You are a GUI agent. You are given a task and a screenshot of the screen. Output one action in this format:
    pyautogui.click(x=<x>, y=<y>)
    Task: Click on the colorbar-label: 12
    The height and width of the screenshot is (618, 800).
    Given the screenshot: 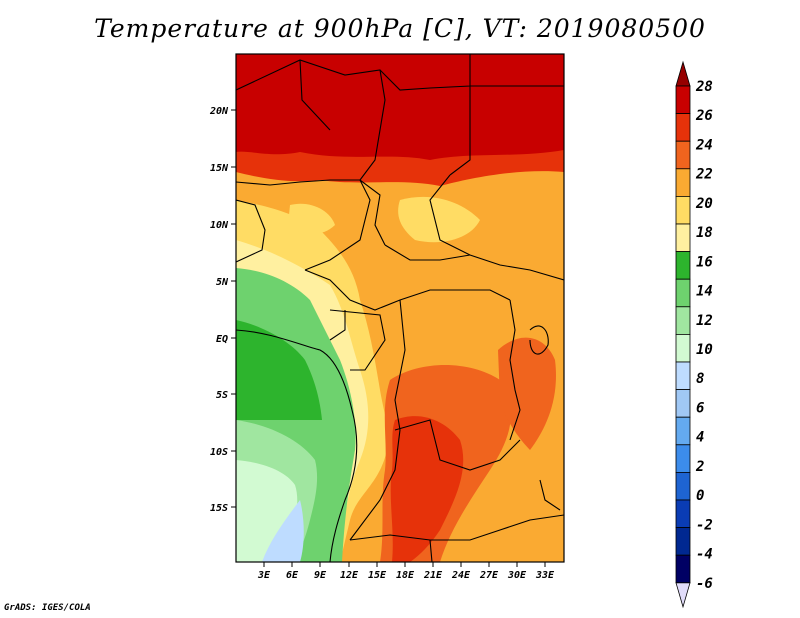 What is the action you would take?
    pyautogui.click(x=704, y=321)
    